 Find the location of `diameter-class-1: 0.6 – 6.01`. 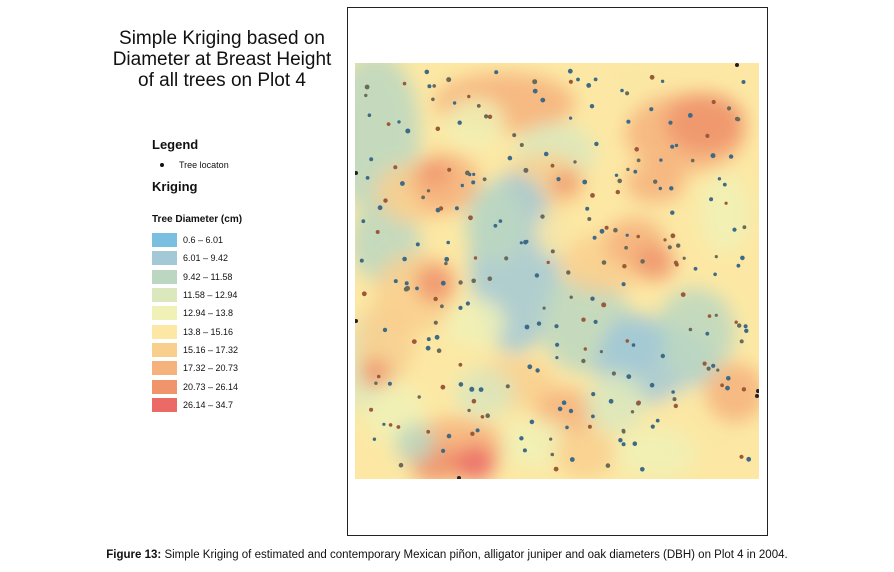

diameter-class-1: 0.6 – 6.01 is located at coordinates (195, 240).